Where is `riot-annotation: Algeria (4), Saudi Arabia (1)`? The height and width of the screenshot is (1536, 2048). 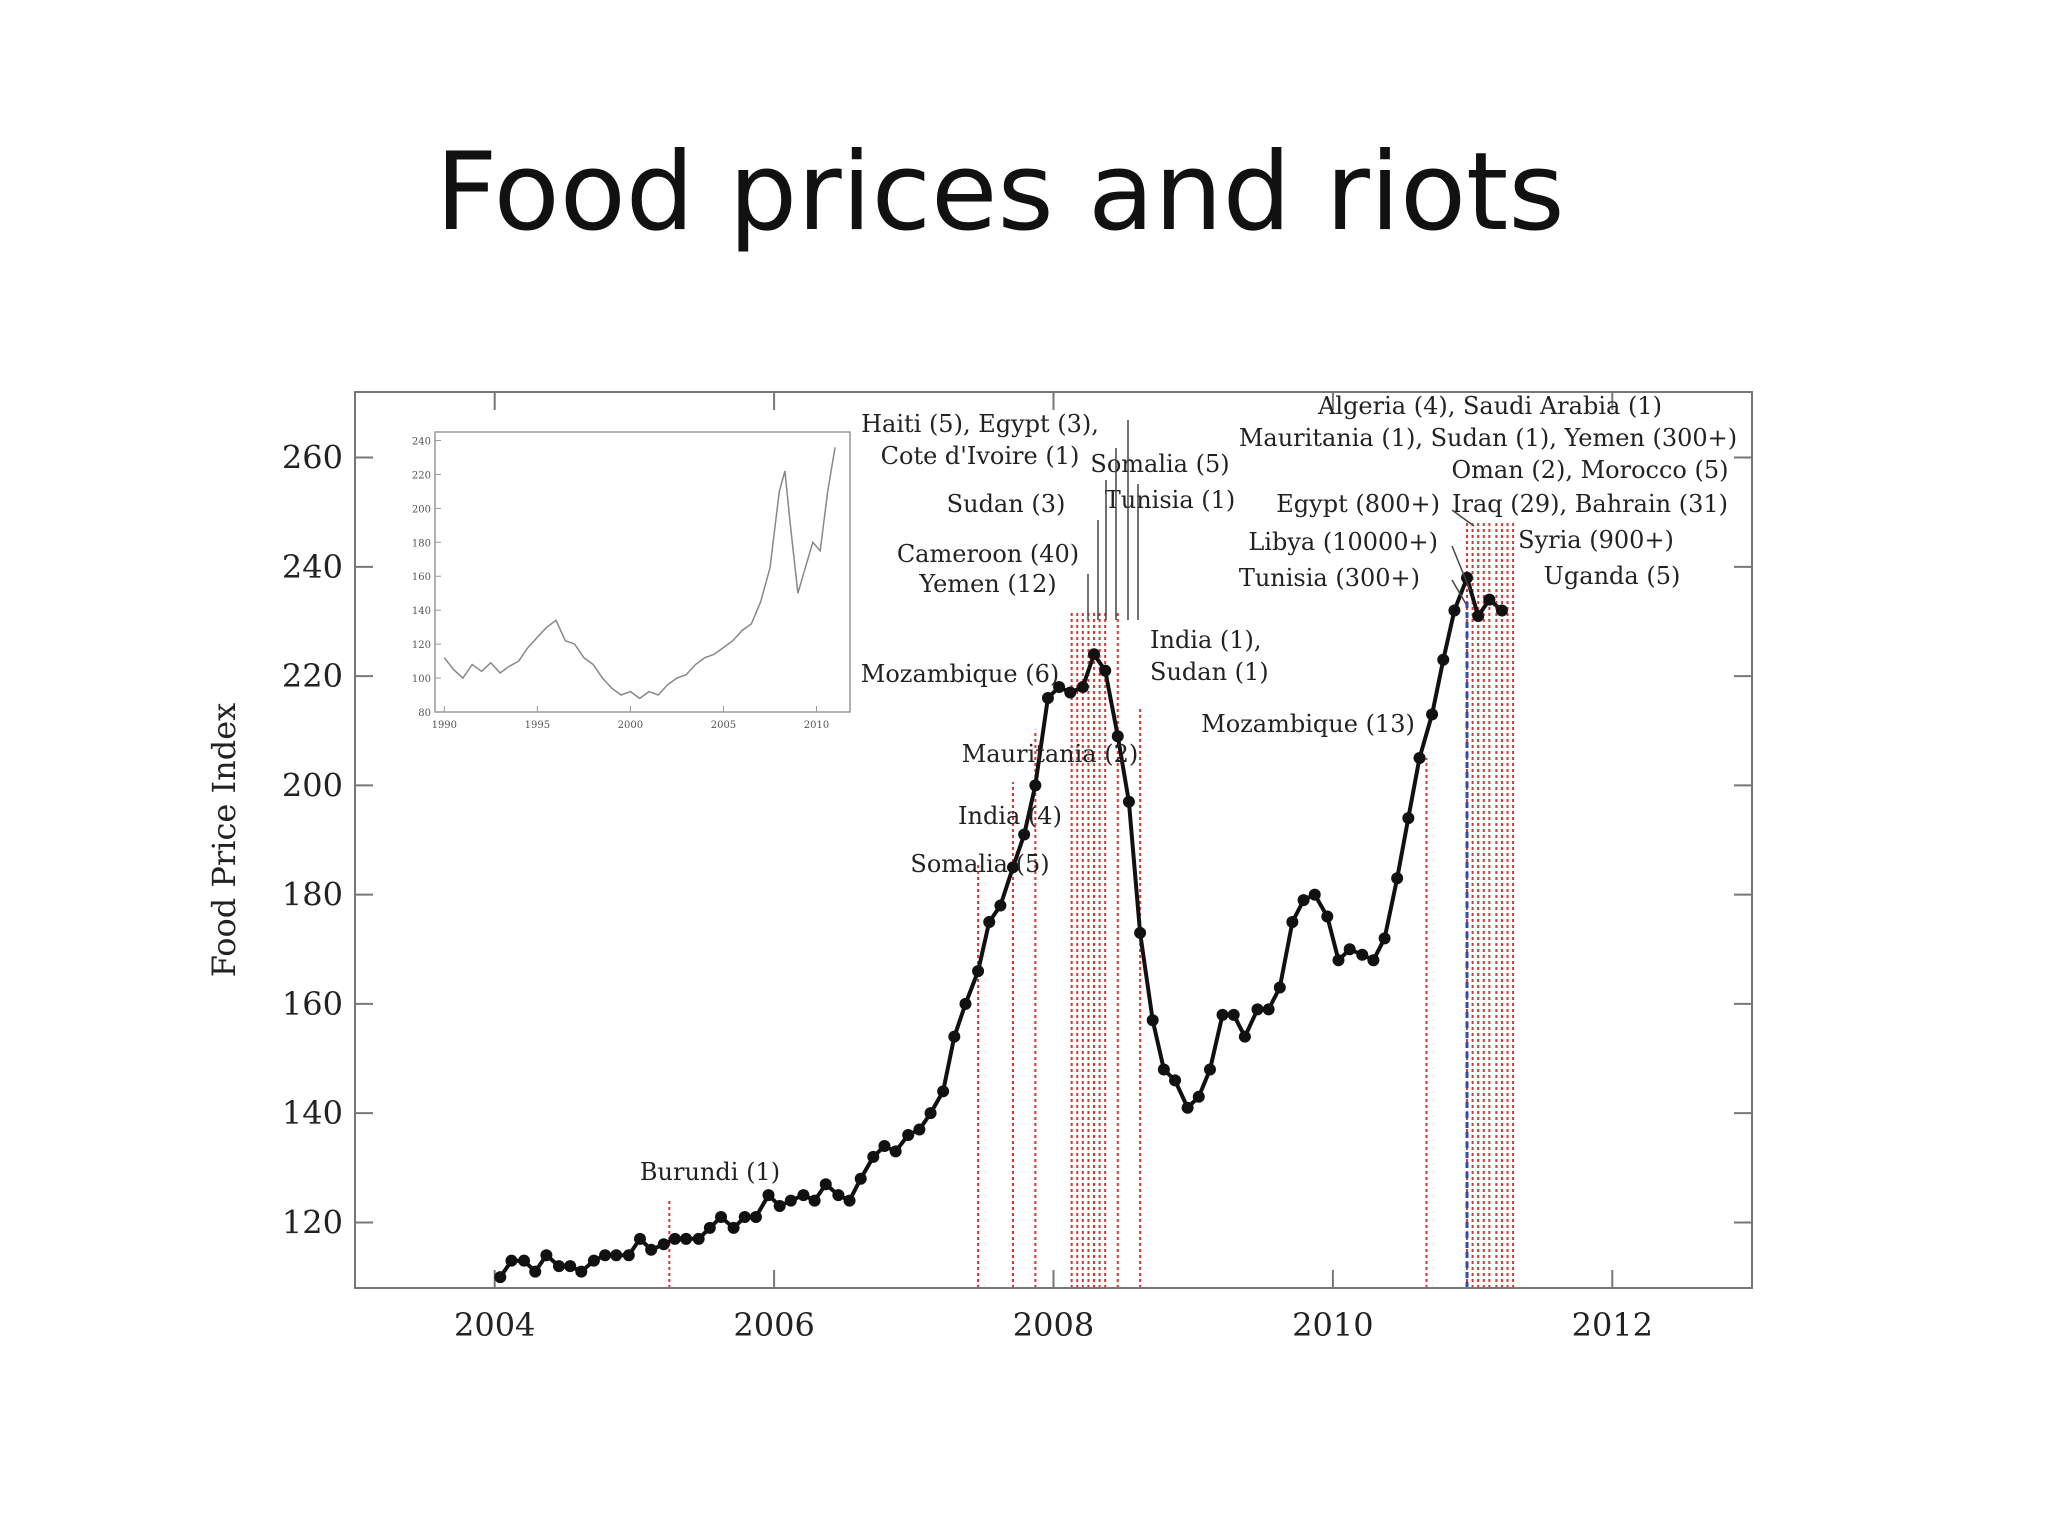
riot-annotation: Algeria (4), Saudi Arabia (1) is located at coordinates (1489, 406).